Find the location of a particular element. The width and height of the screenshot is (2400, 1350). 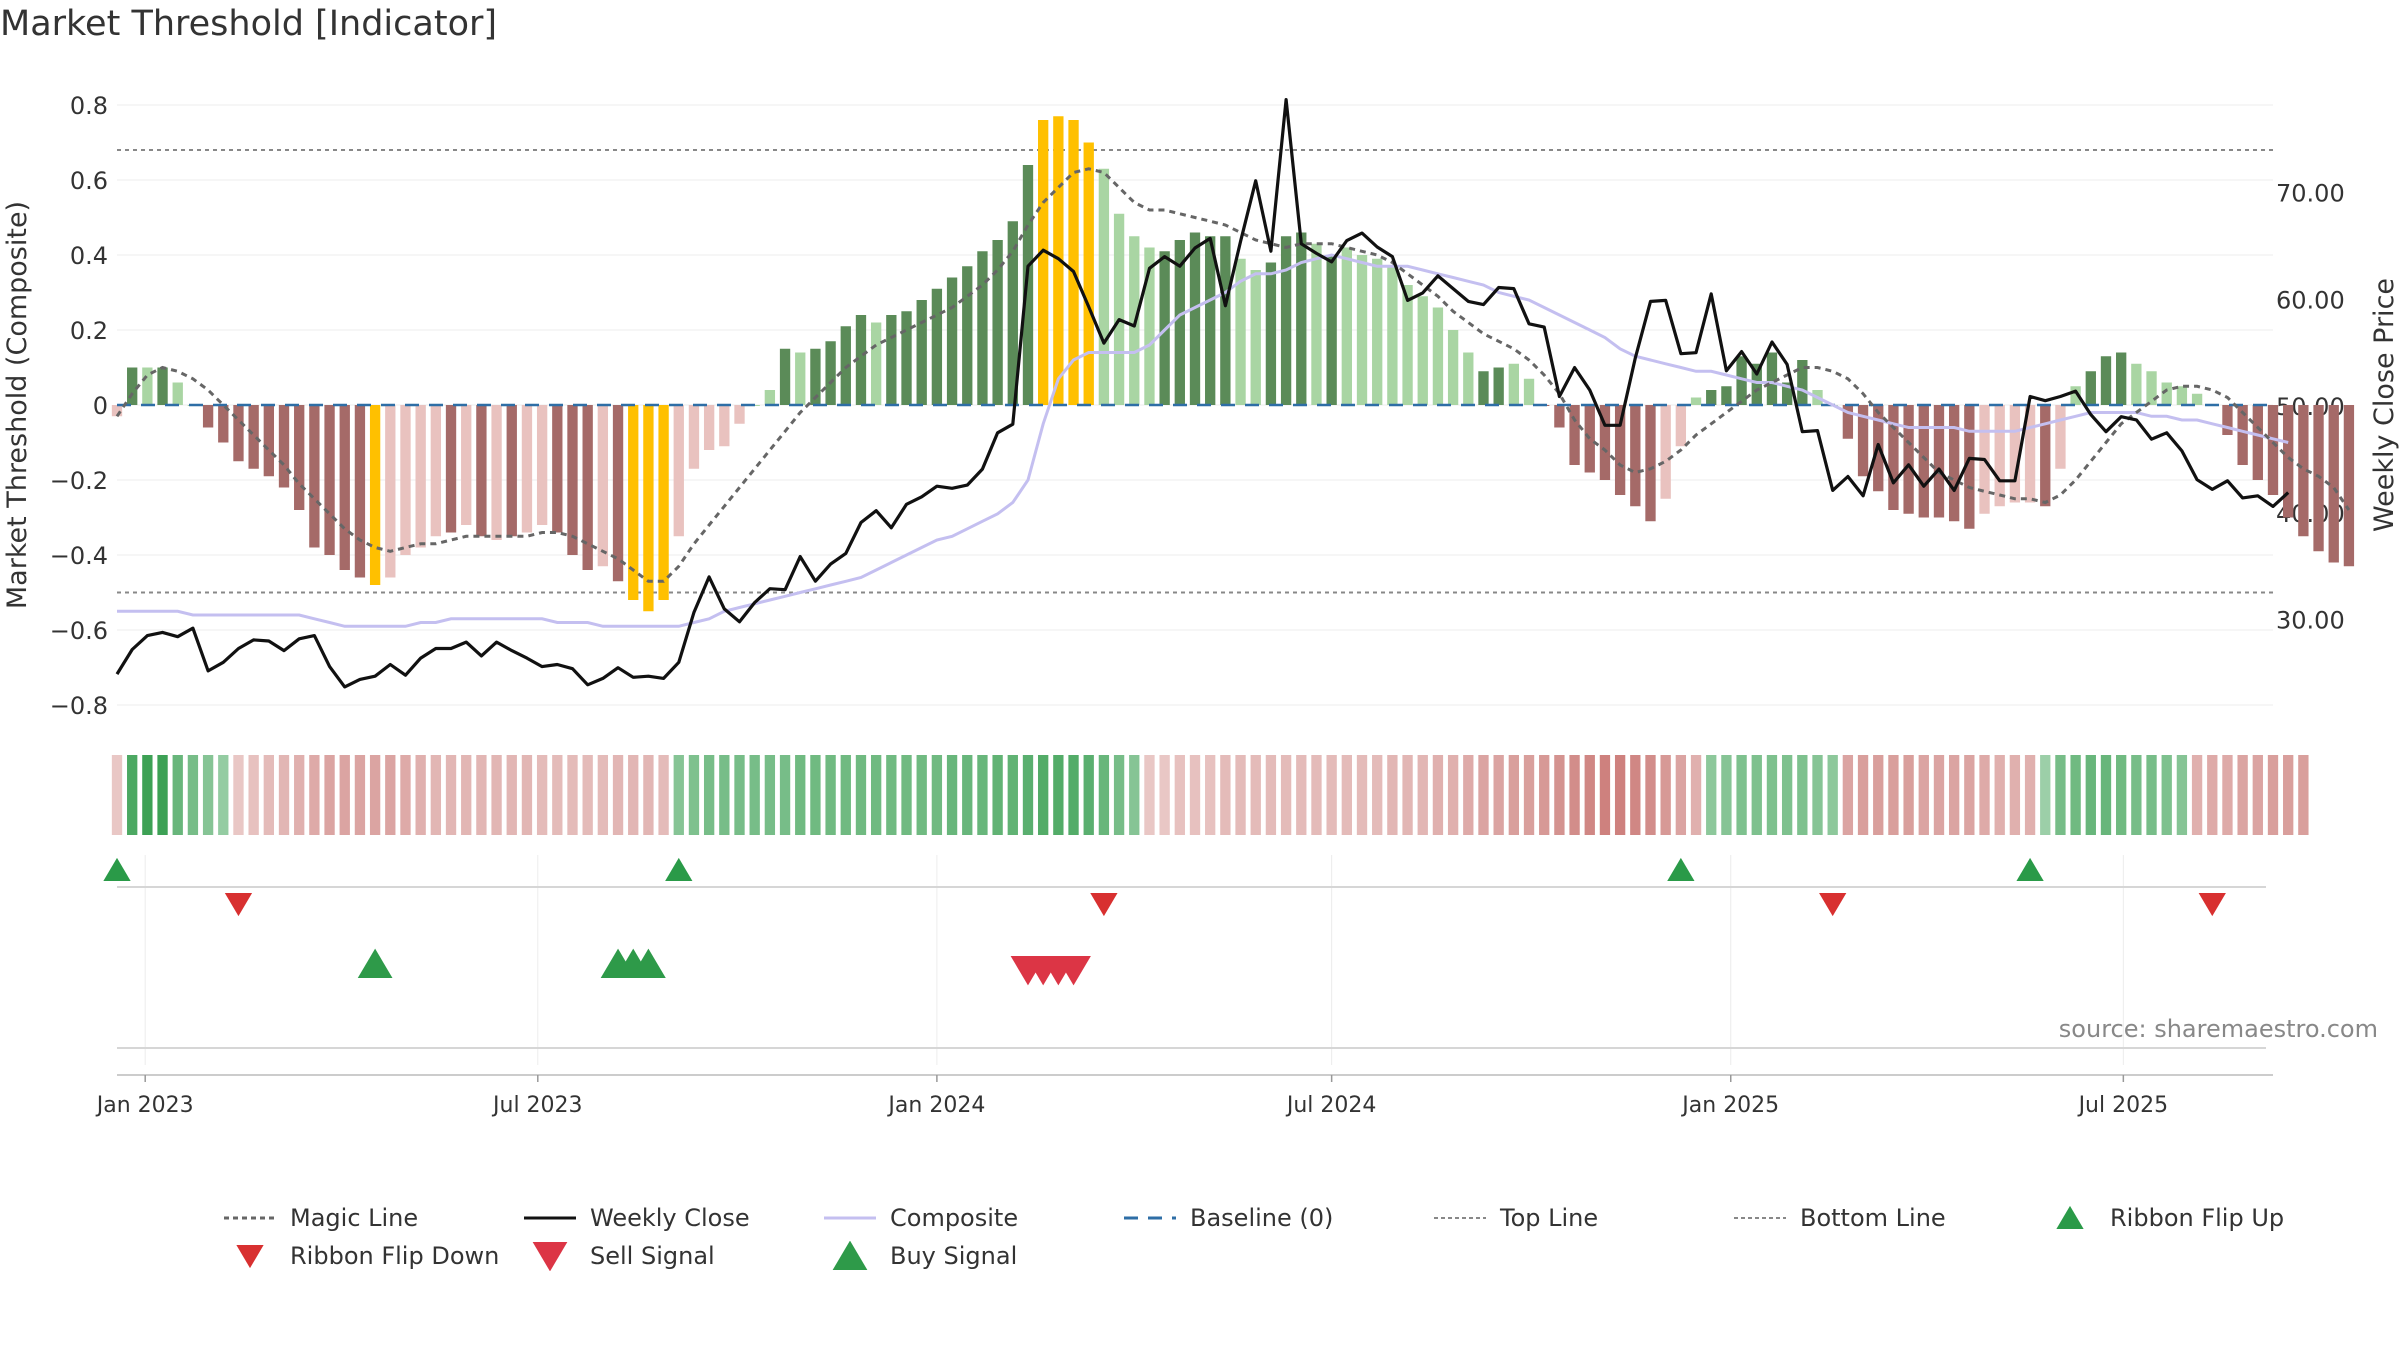

y2-axis-title: Weekly Close Price is located at coordinates (2384, 405).